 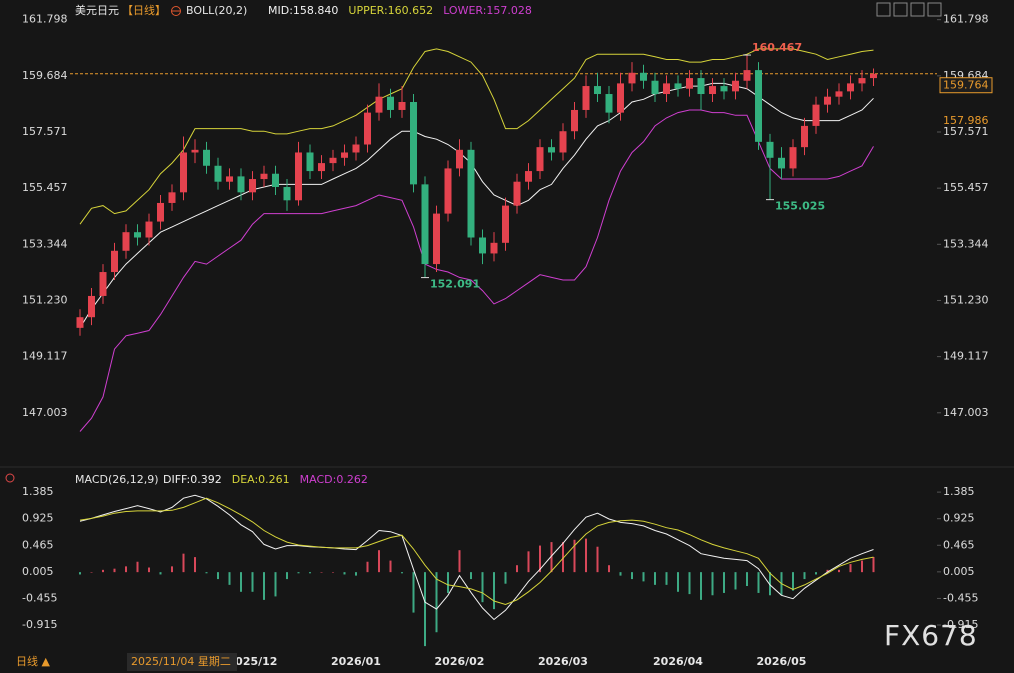 I want to click on extreme-label: 155.025, so click(x=800, y=206).